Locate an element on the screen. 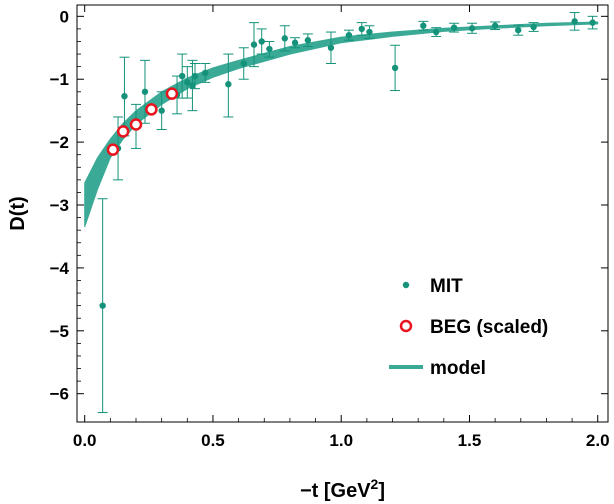 The height and width of the screenshot is (504, 614). y-axis-title: D(t) is located at coordinates (18, 213).